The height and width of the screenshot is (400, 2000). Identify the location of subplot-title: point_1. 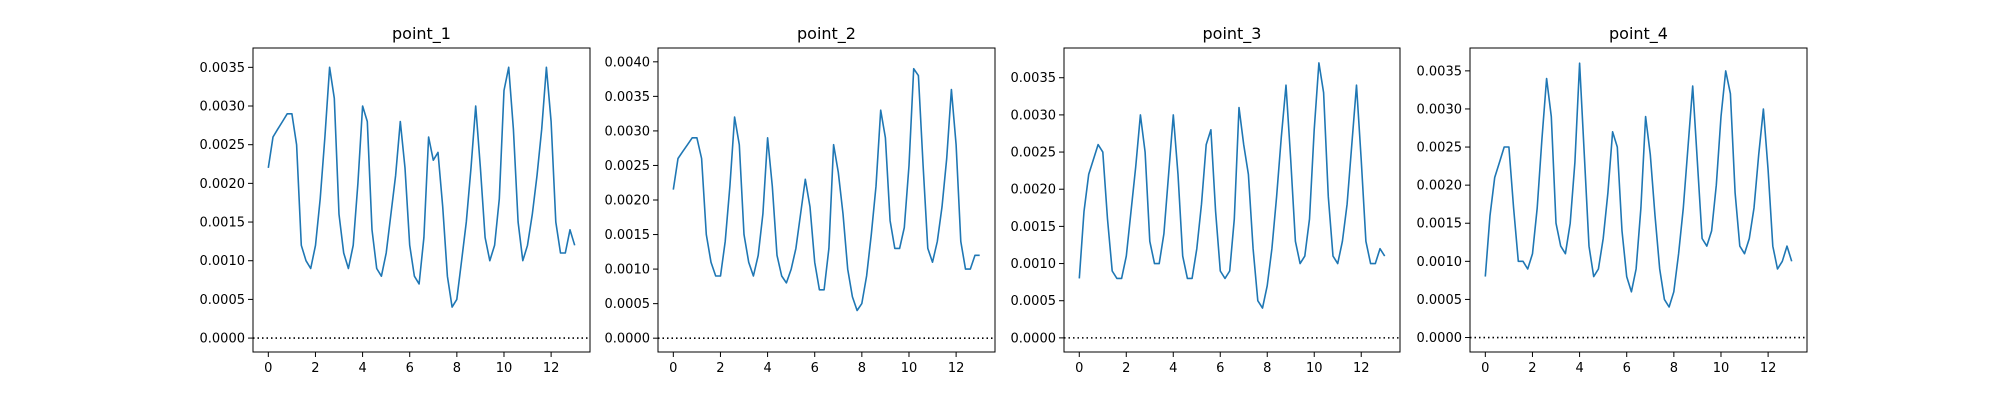
(421, 34).